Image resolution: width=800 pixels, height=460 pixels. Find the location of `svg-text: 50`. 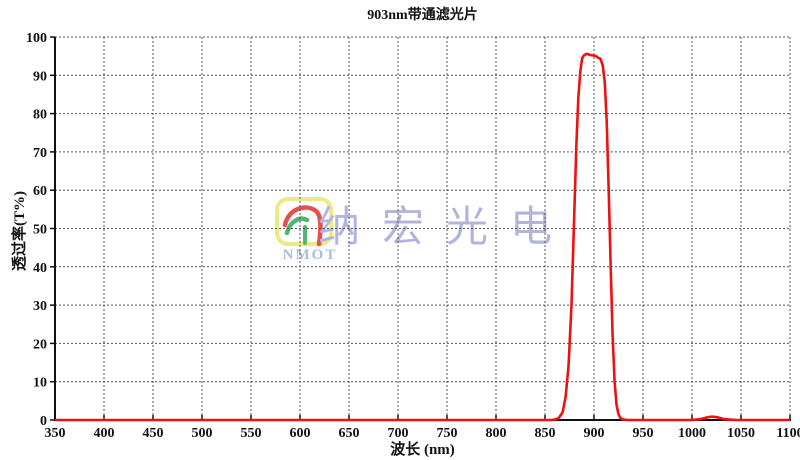

svg-text: 50 is located at coordinates (40, 230).